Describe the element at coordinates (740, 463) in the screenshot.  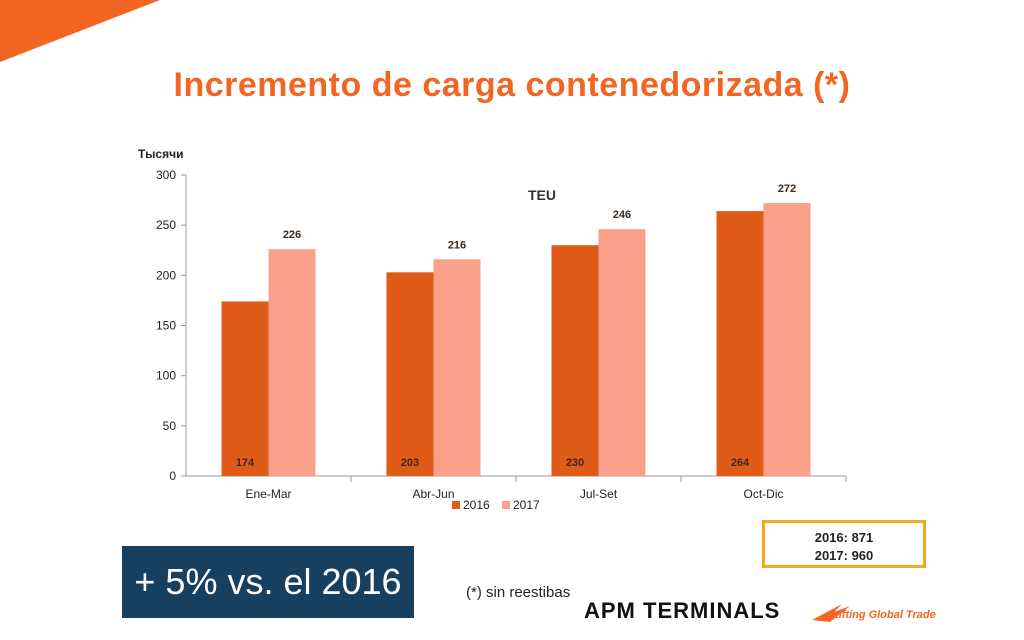
I see `data-label: 264` at that location.